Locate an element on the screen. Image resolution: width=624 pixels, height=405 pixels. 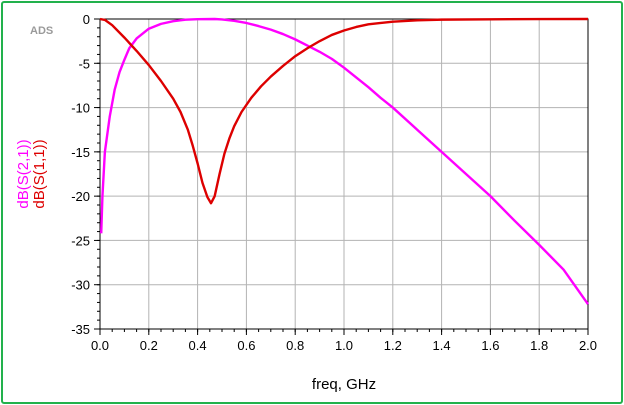
x-tick-label: 1.4 is located at coordinates (442, 345).